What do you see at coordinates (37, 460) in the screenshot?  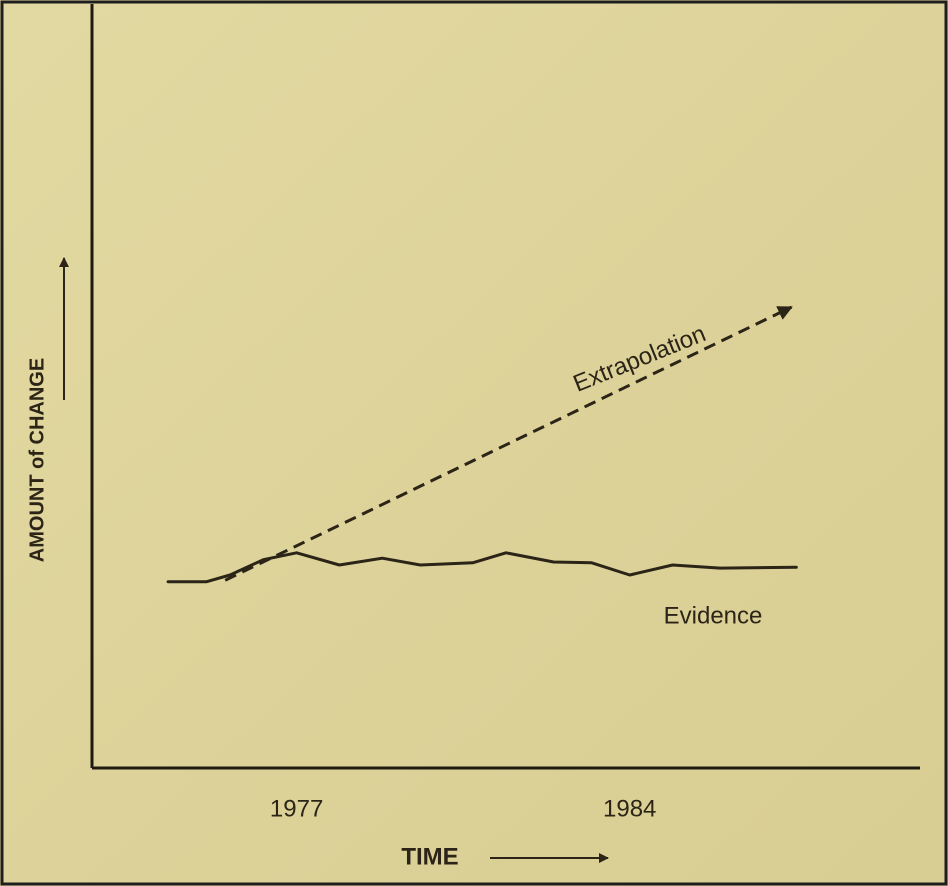 I see `y-axis-label: AMOUNT of CHANGE` at bounding box center [37, 460].